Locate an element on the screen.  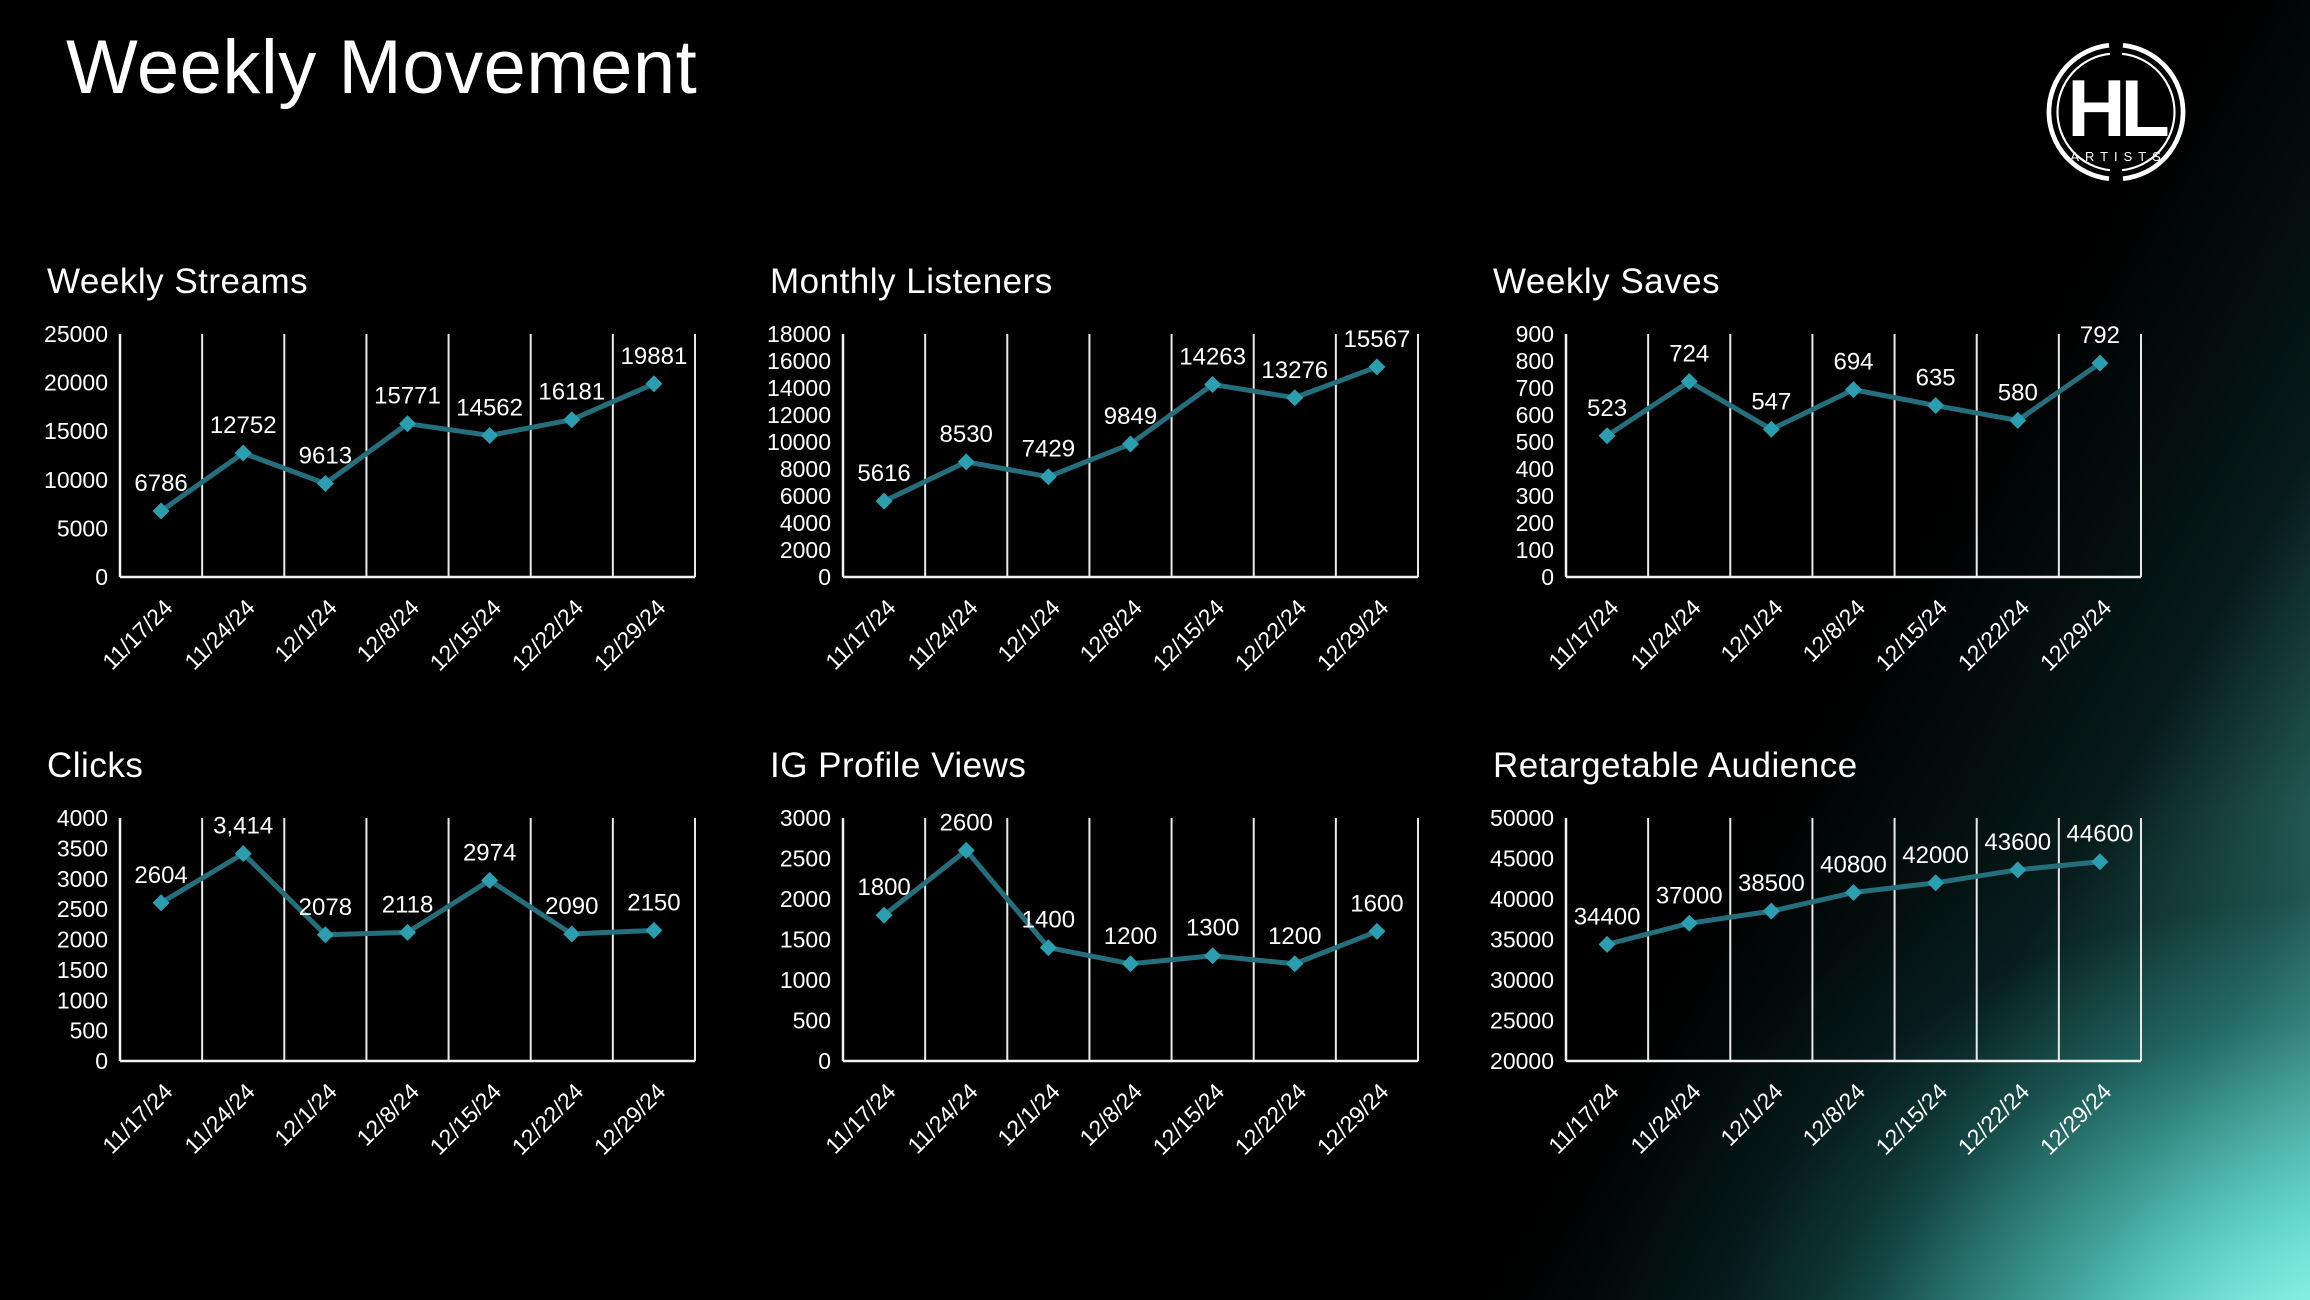
data-point-label: 8530 is located at coordinates (966, 434).